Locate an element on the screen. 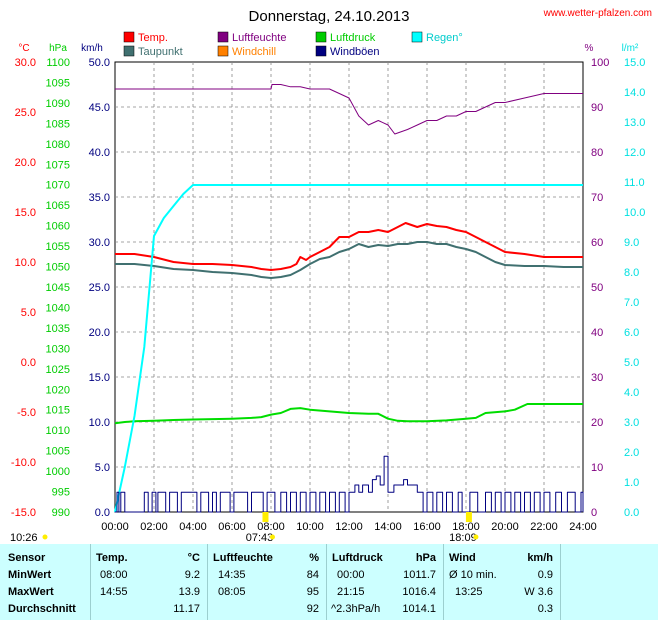 The height and width of the screenshot is (620, 658). wind-avg-label: Ø 10 min. is located at coordinates (473, 575).